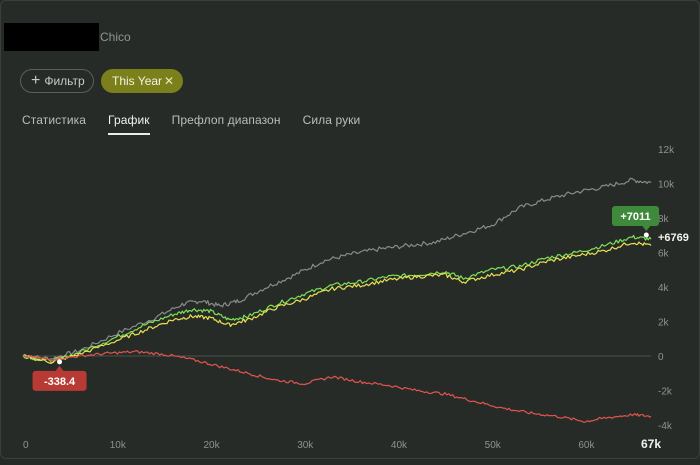  Describe the element at coordinates (665, 392) in the screenshot. I see `y-tick-label: -2k` at that location.